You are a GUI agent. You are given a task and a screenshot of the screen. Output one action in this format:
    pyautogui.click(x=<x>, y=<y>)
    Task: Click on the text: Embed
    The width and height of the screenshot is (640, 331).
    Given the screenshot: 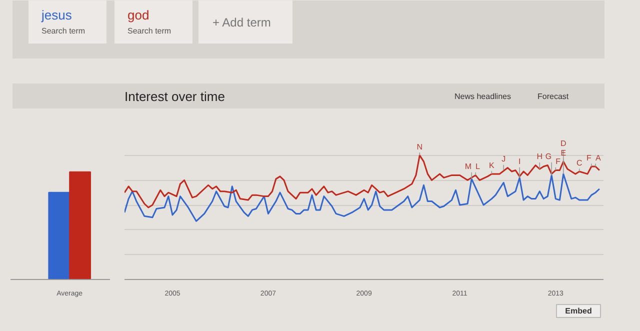 What is the action you would take?
    pyautogui.click(x=578, y=311)
    